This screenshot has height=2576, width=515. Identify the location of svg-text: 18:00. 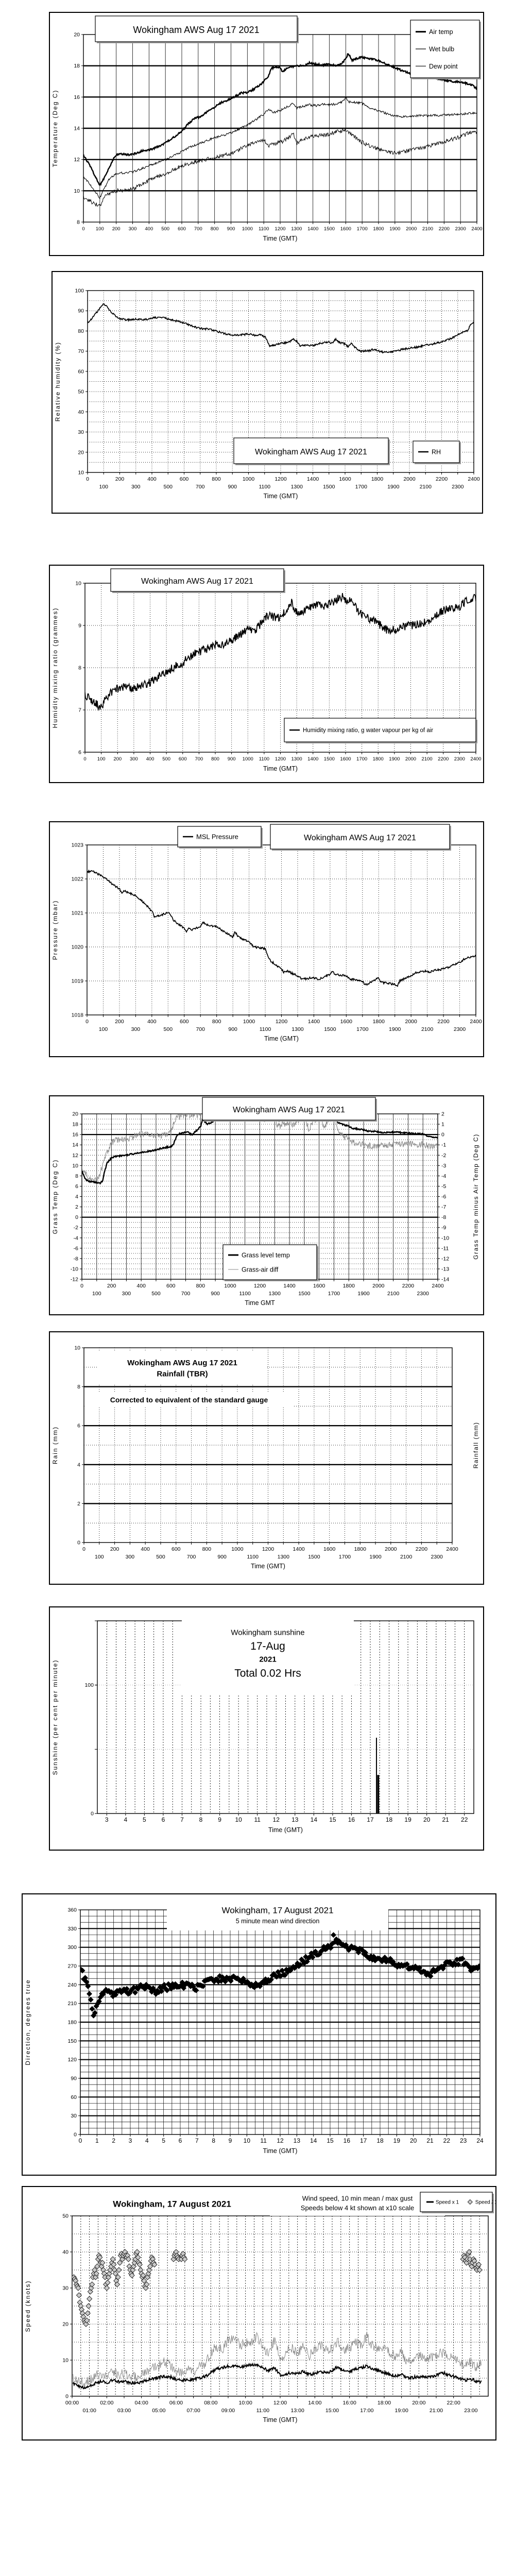
(384, 2403).